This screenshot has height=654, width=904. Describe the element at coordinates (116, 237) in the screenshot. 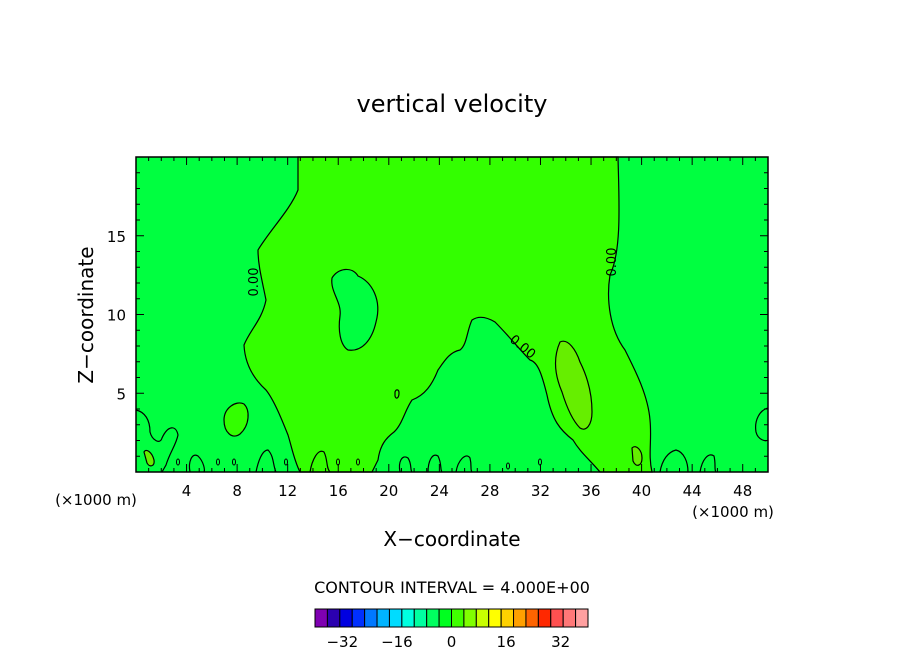

I see `y-tick-label: 15` at that location.